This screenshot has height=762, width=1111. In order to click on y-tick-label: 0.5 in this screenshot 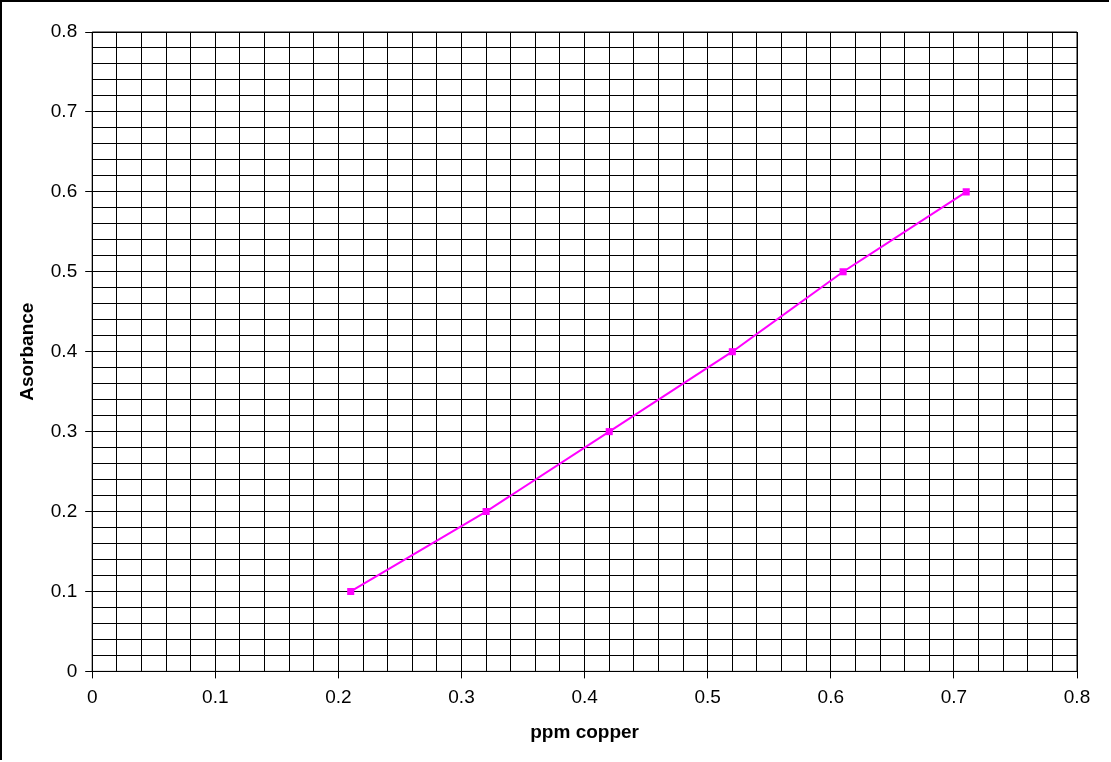, I will do `click(64, 271)`.